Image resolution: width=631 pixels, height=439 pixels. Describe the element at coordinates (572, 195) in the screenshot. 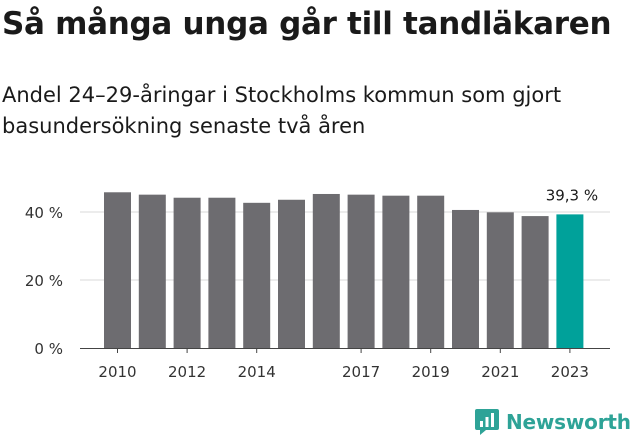

I see `data-label: 39,3 %` at that location.